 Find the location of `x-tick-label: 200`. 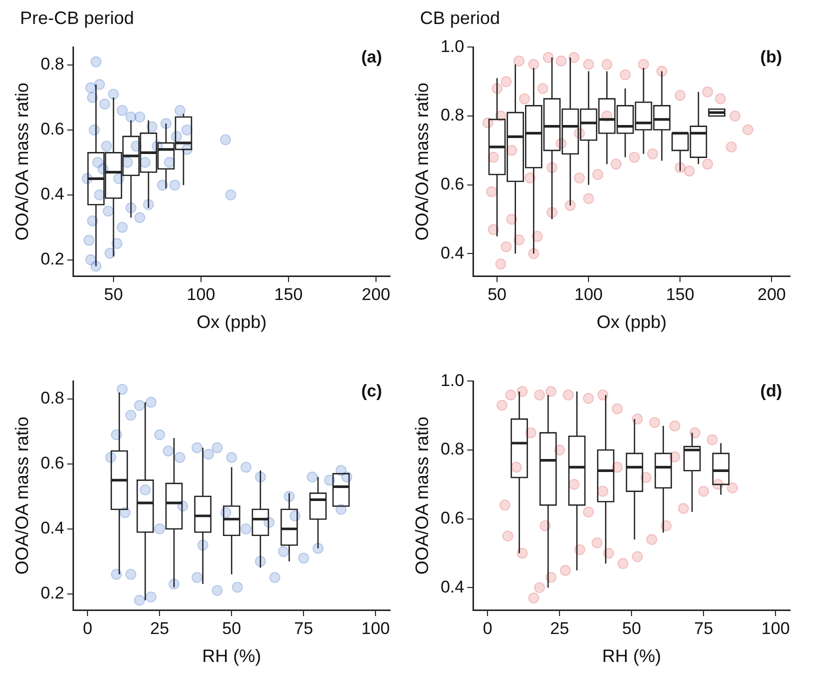

x-tick-label: 200 is located at coordinates (376, 294).